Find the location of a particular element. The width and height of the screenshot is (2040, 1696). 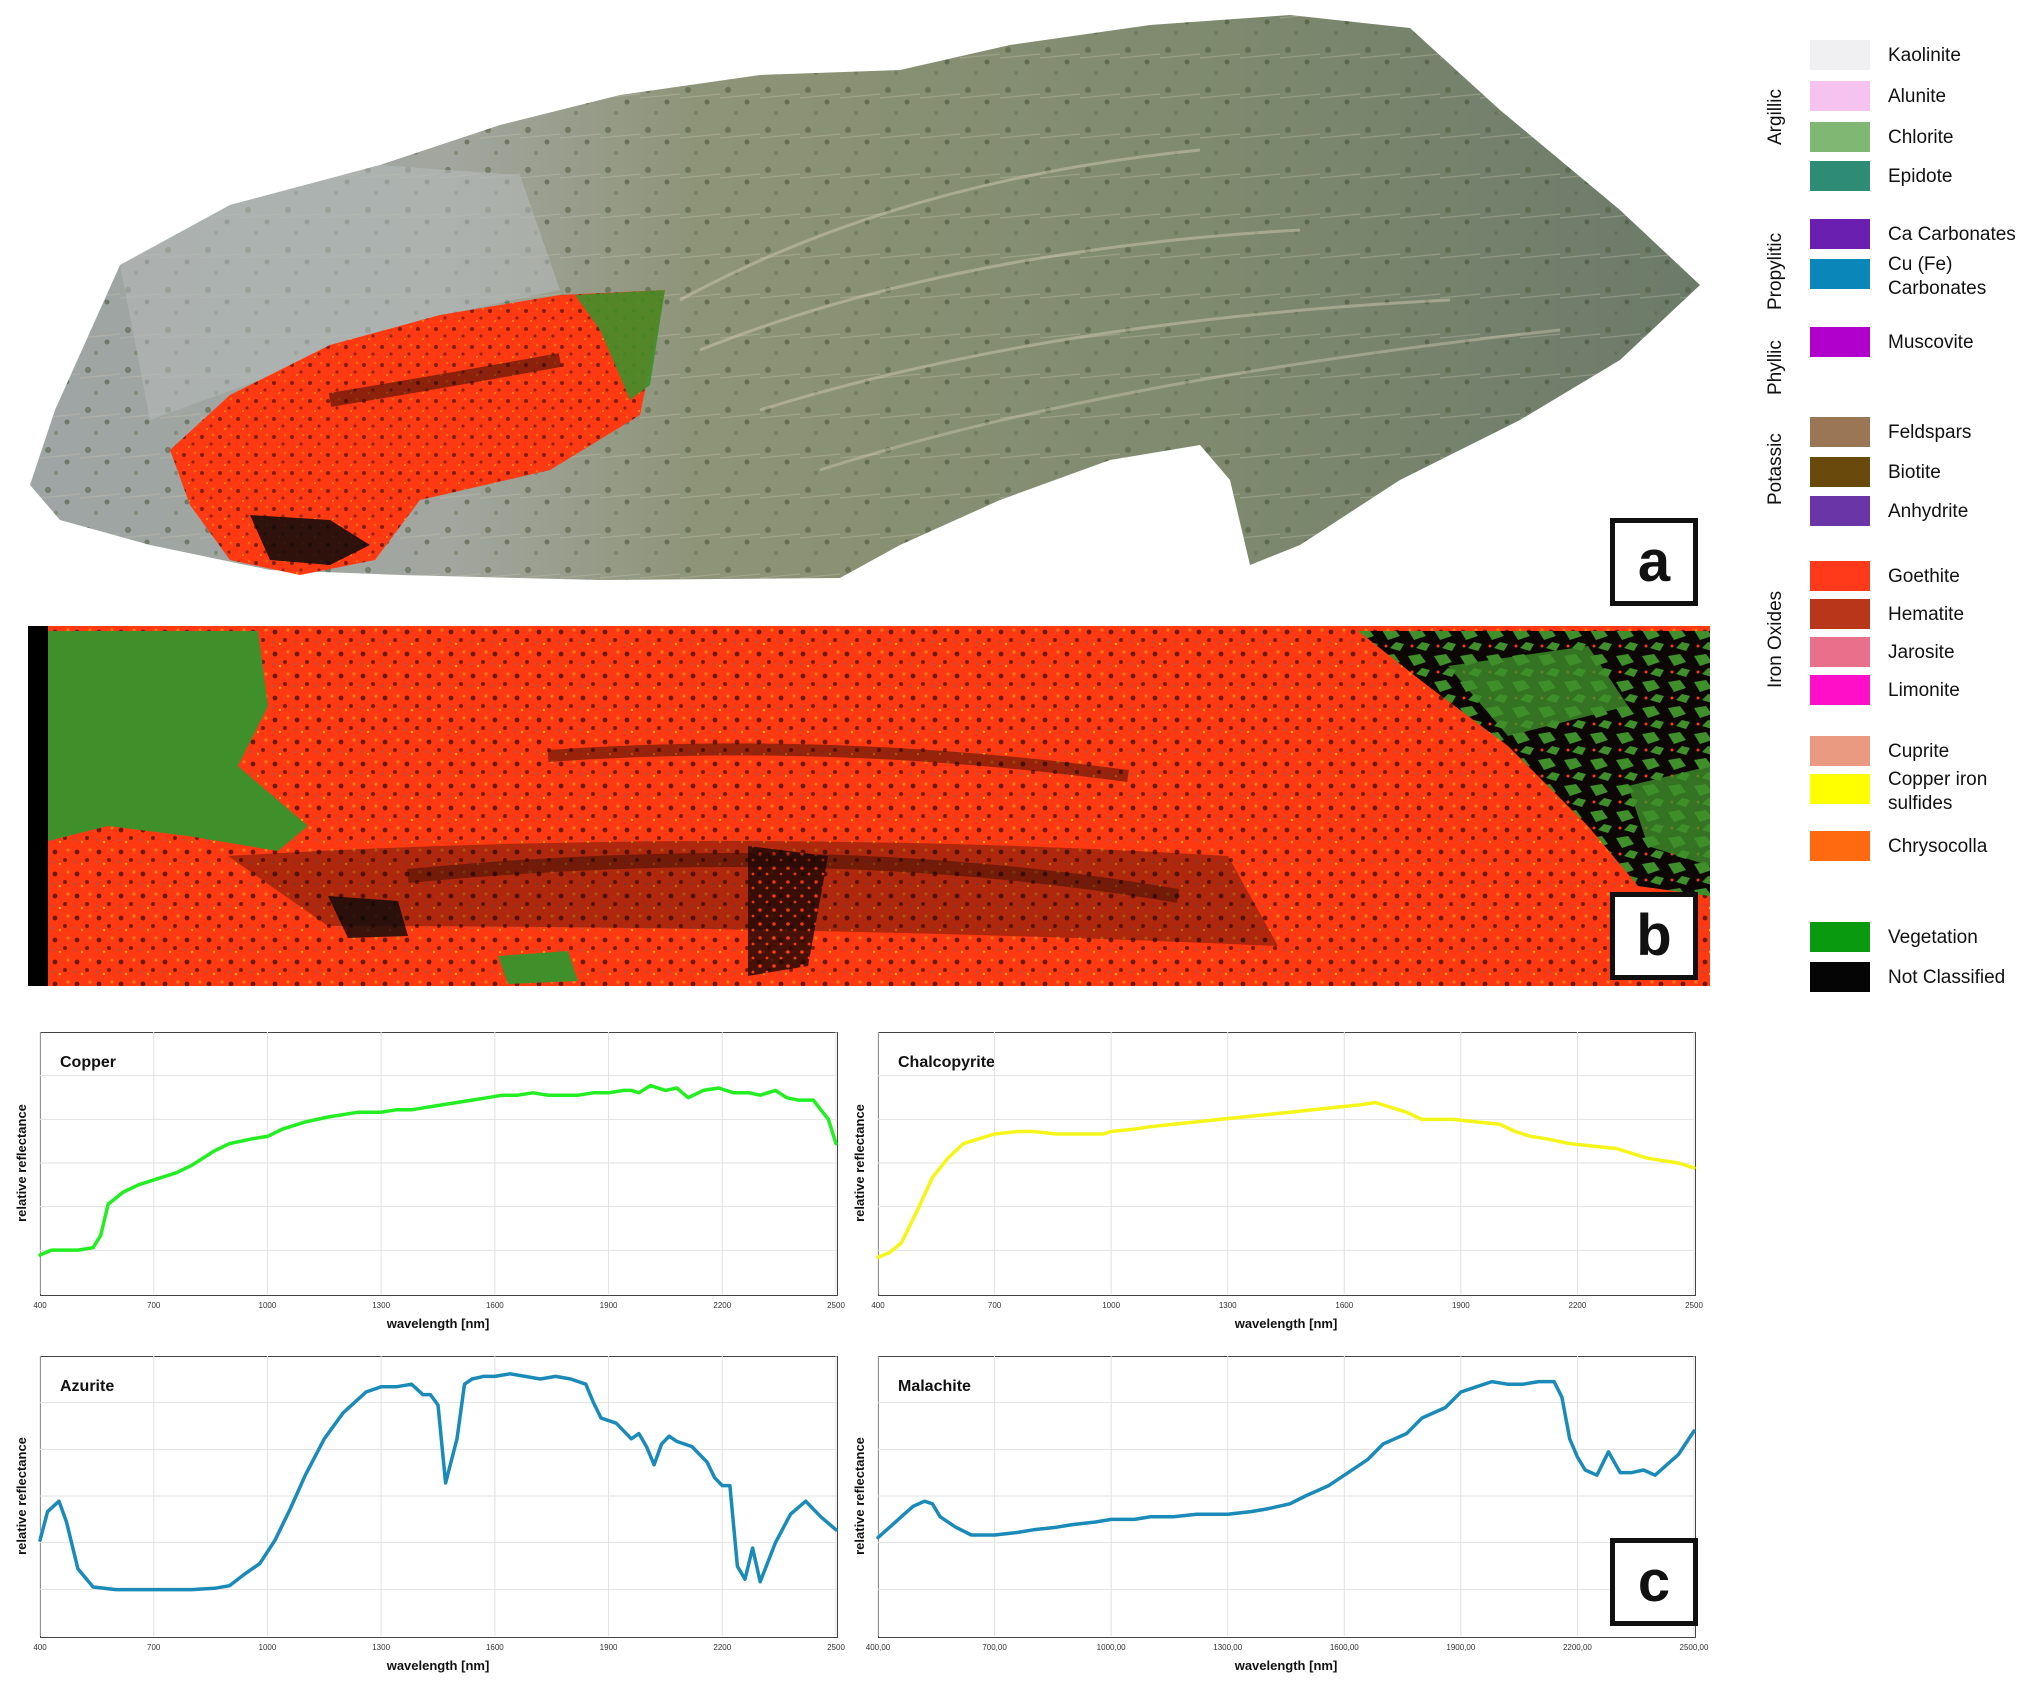

legend-item-label: Epidote is located at coordinates (1920, 176).